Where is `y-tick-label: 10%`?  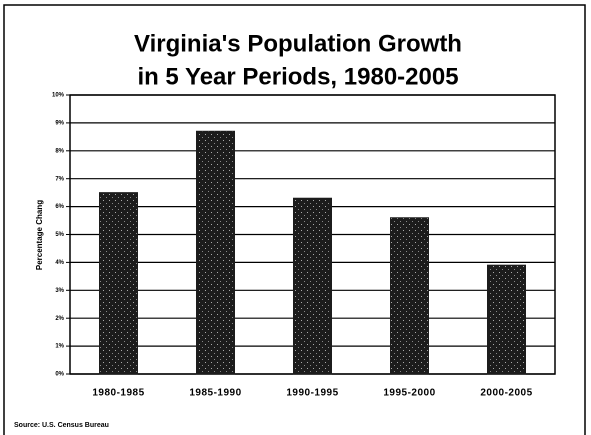 y-tick-label: 10% is located at coordinates (58, 96).